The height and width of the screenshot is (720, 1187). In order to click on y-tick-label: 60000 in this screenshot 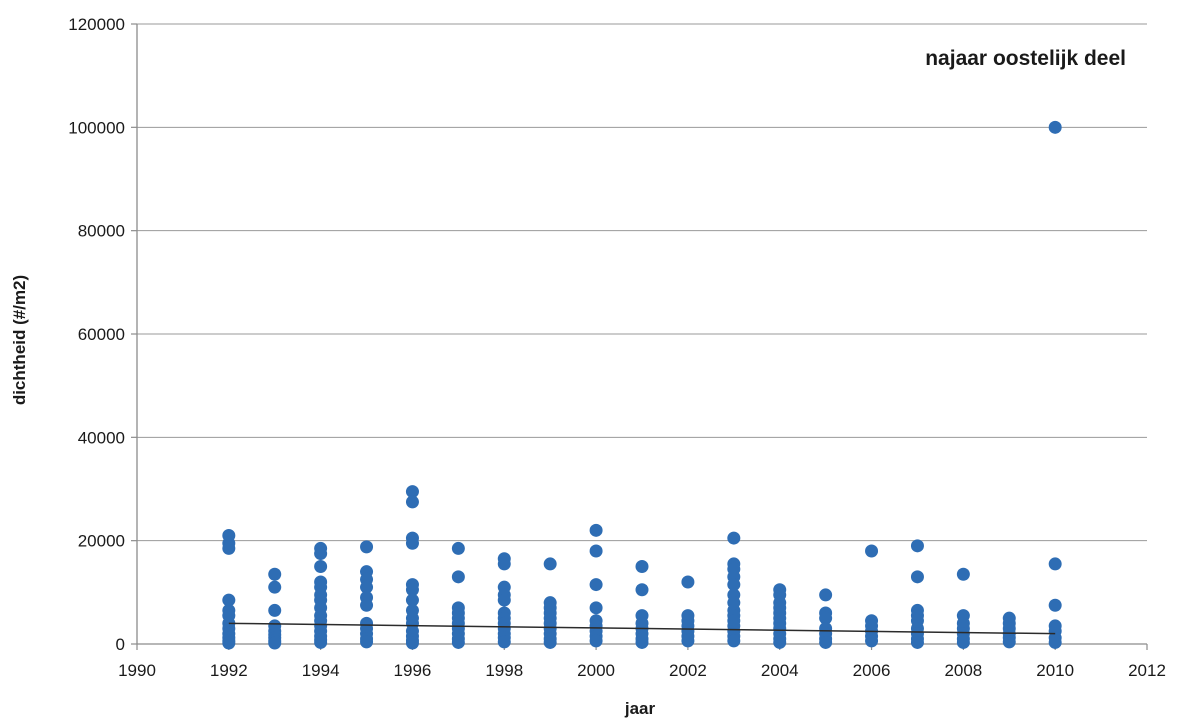, I will do `click(101, 334)`.